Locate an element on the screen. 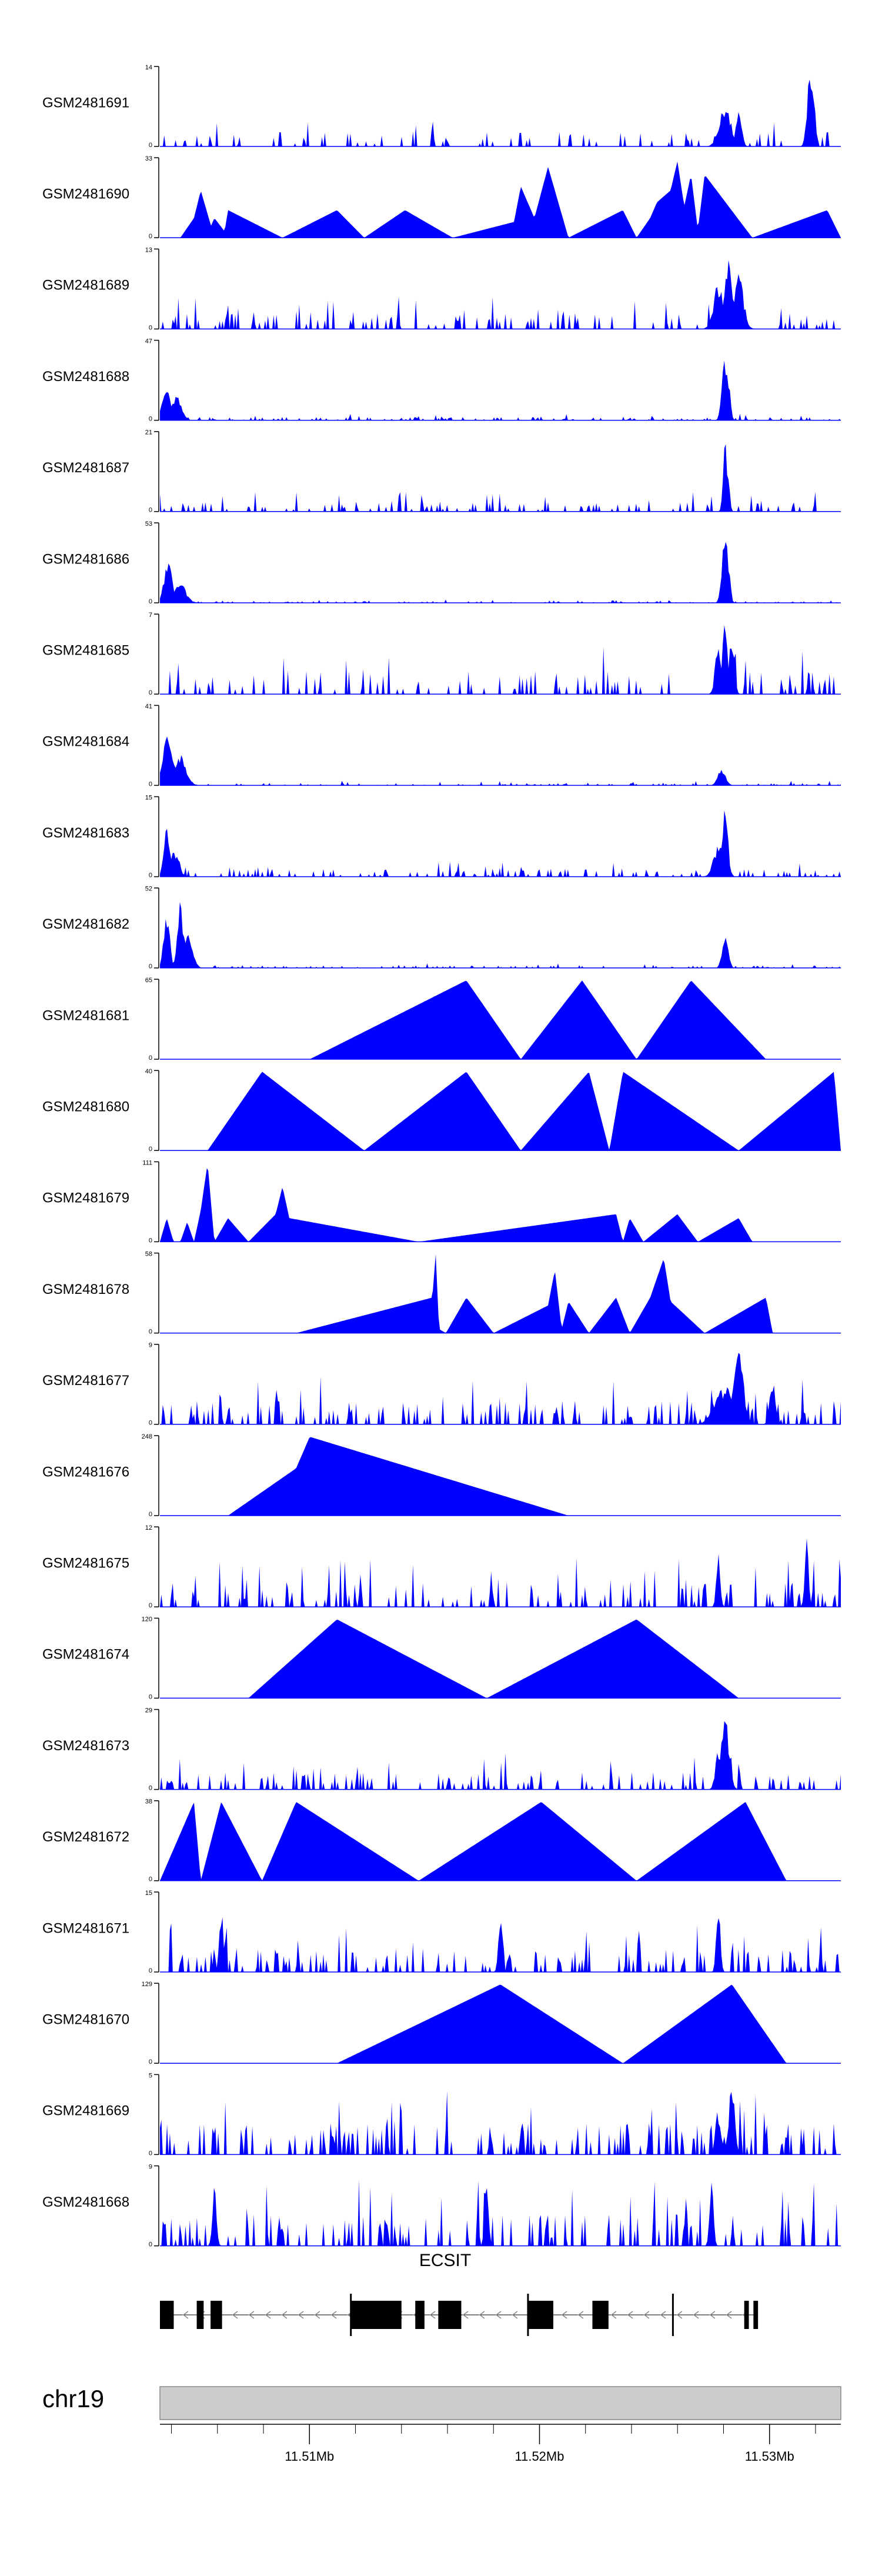  x-axis-tick-label: 11.52Mb is located at coordinates (539, 2456).